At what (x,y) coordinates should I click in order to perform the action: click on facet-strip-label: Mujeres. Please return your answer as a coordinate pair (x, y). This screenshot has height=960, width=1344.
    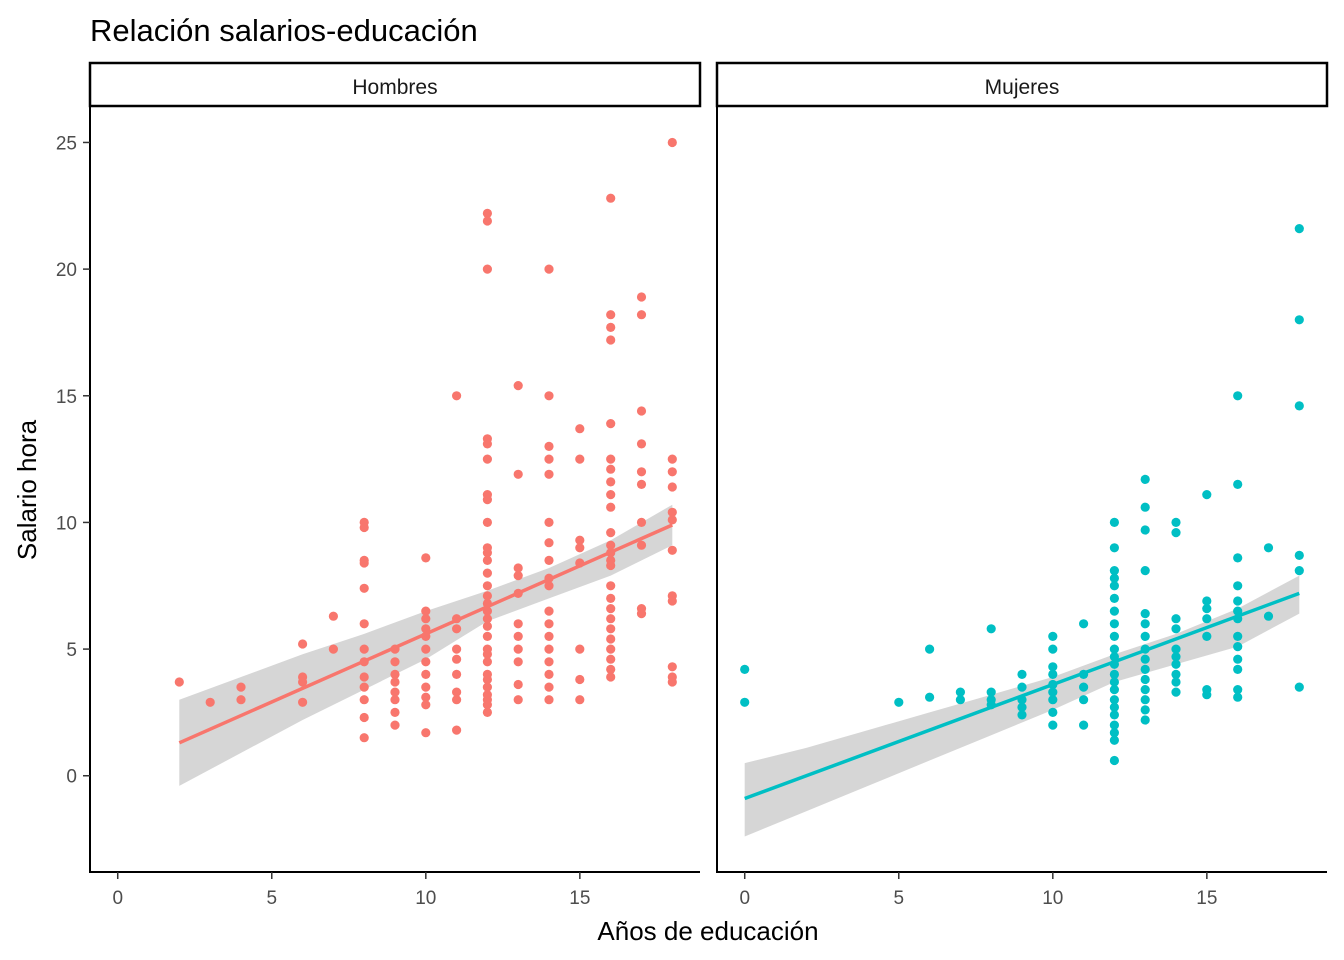
    Looking at the image, I should click on (1022, 87).